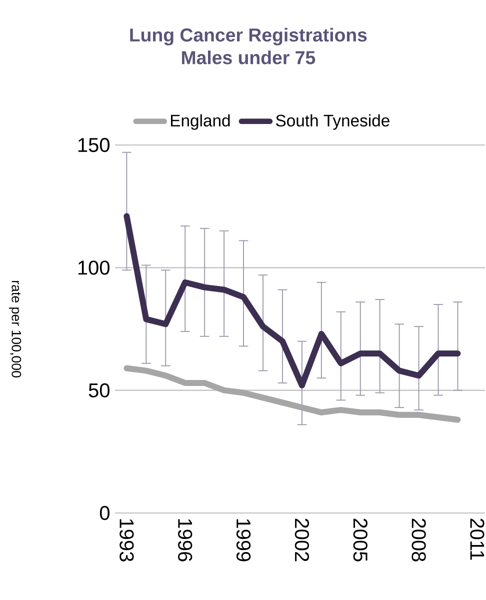 Image resolution: width=486 pixels, height=600 pixels. Describe the element at coordinates (477, 539) in the screenshot. I see `x-tick-label: 2011` at that location.